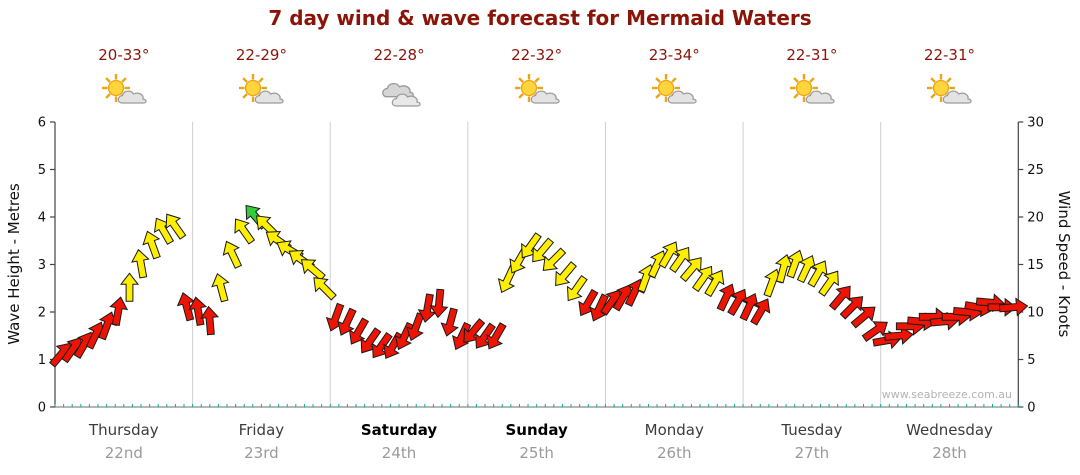 The width and height of the screenshot is (1080, 475). What do you see at coordinates (1035, 313) in the screenshot?
I see `right-tick-label: 10` at bounding box center [1035, 313].